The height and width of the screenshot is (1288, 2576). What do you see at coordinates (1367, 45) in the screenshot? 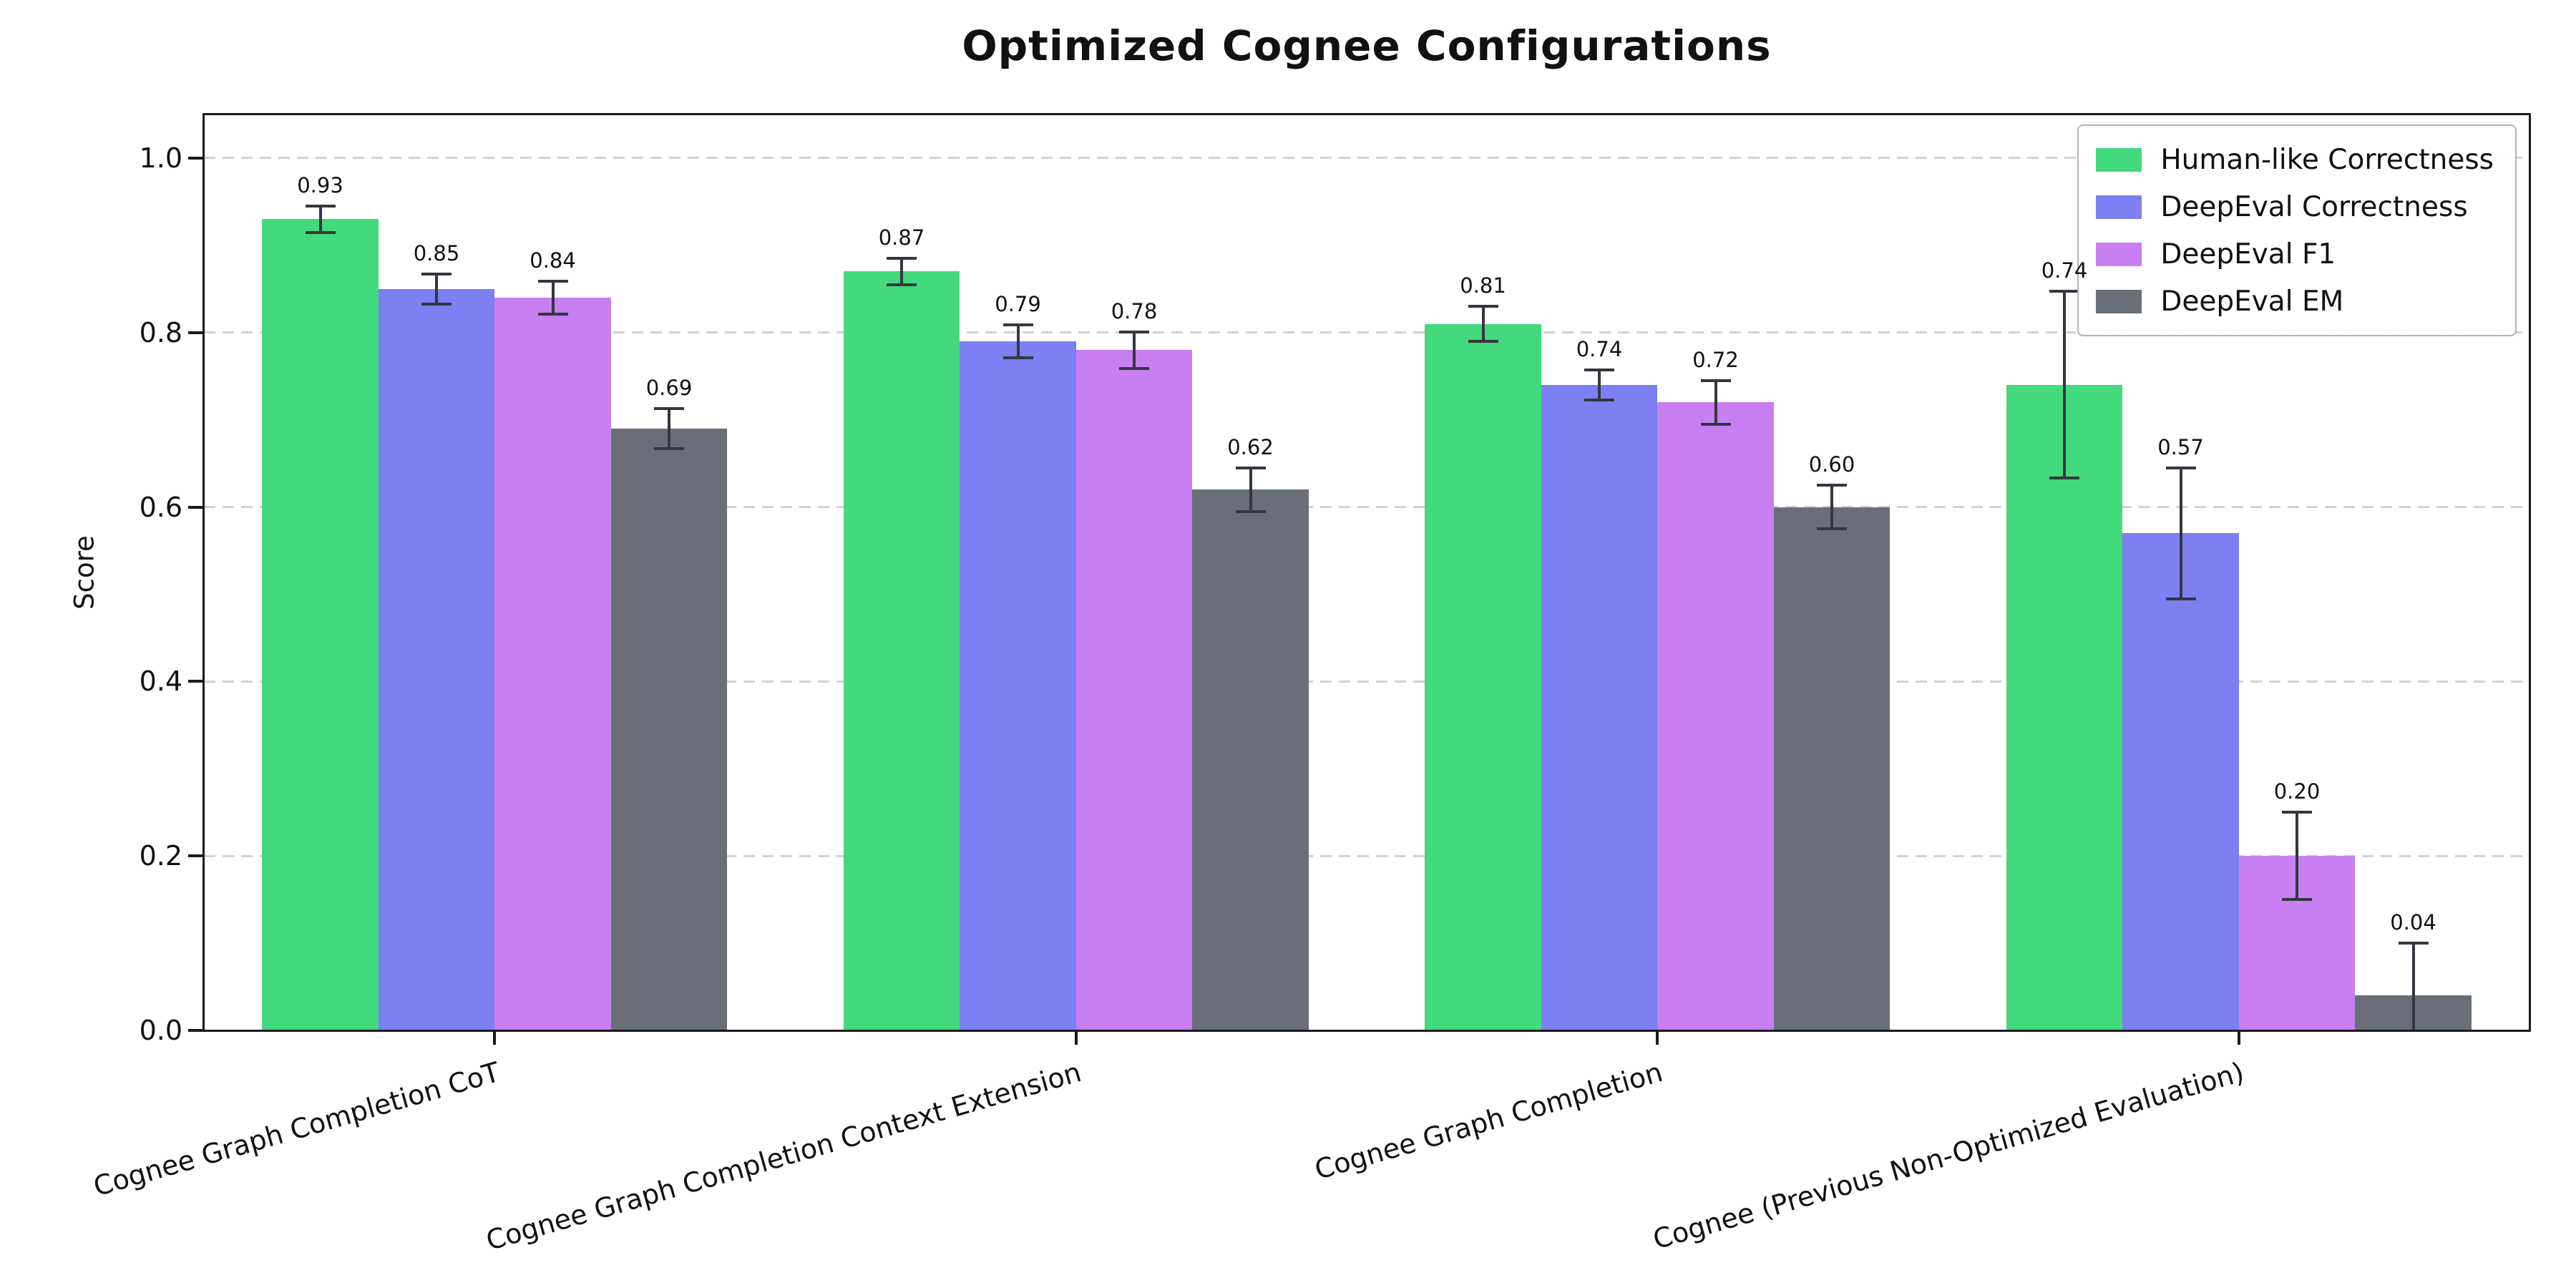
I see `chart-title: Optimized Cognee Configurations` at bounding box center [1367, 45].